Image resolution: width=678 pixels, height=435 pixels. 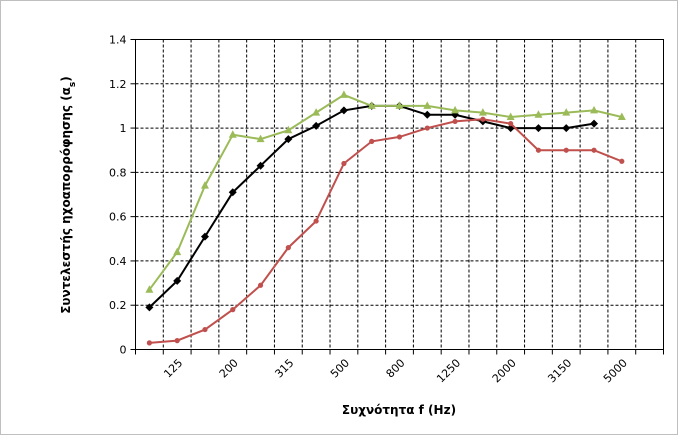 I want to click on y-axis-title-close: ), so click(x=66, y=78).